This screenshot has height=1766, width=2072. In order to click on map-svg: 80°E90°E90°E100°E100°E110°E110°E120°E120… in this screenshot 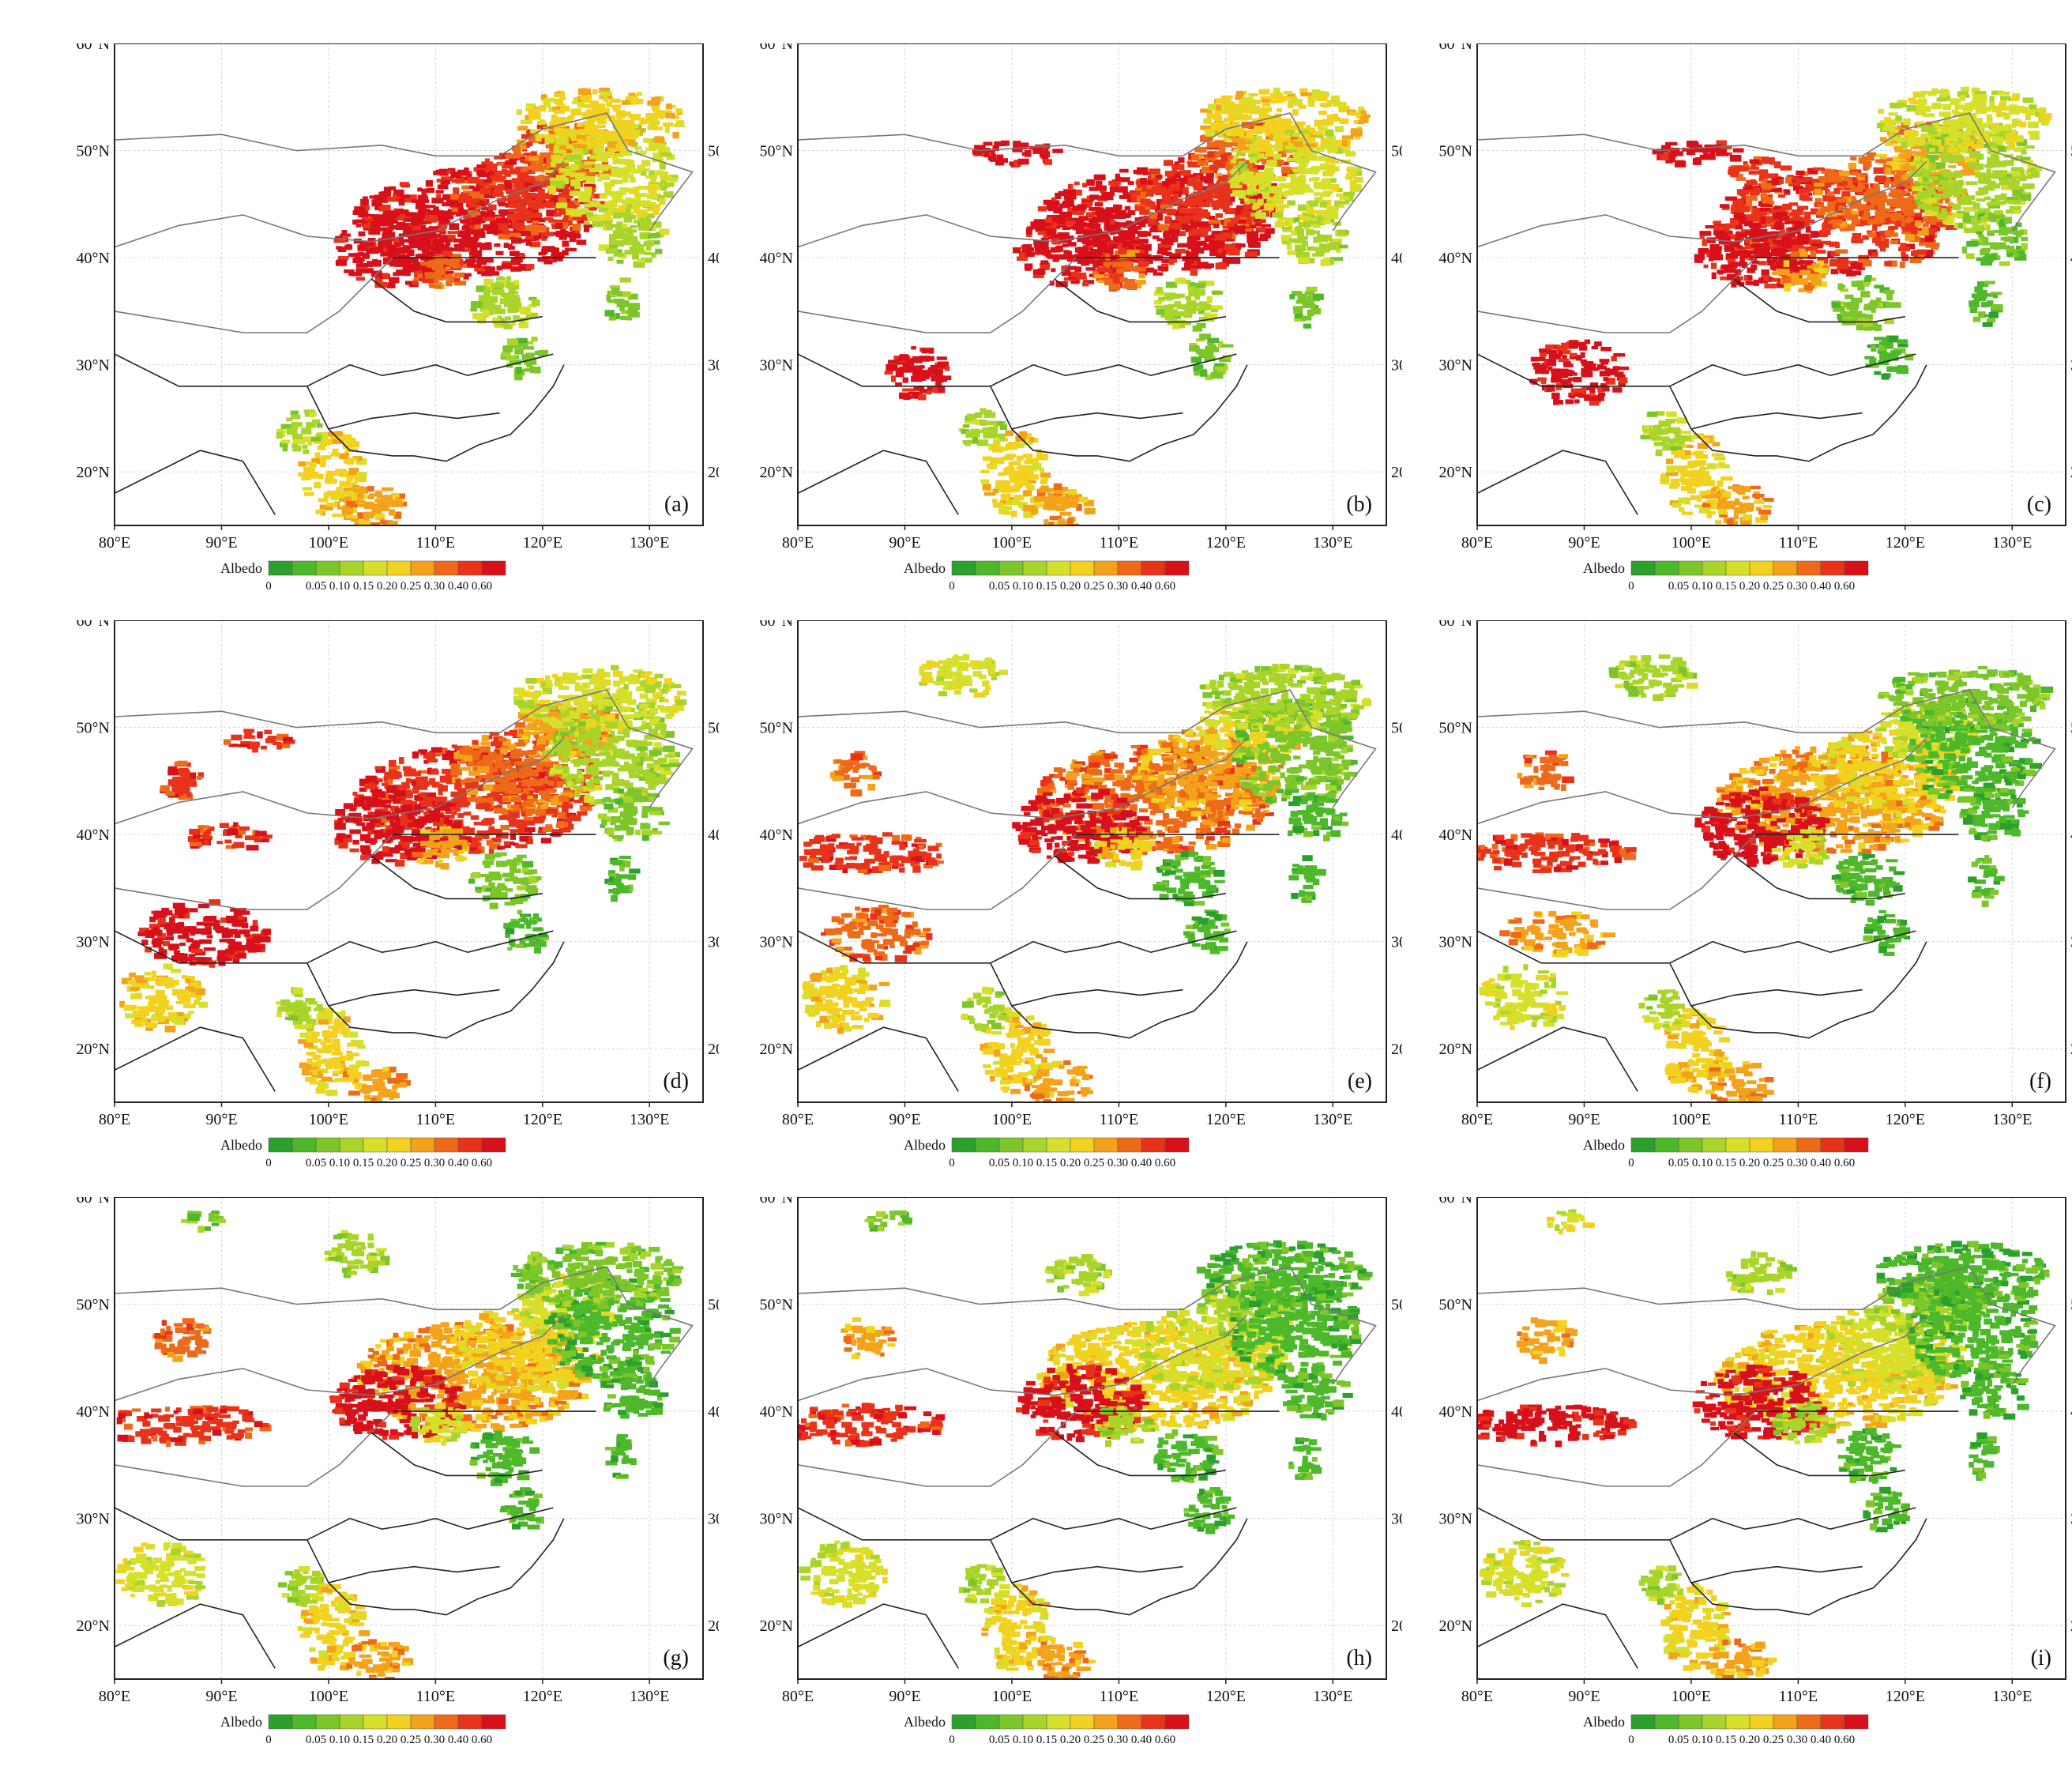, I will do `click(387, 327)`.